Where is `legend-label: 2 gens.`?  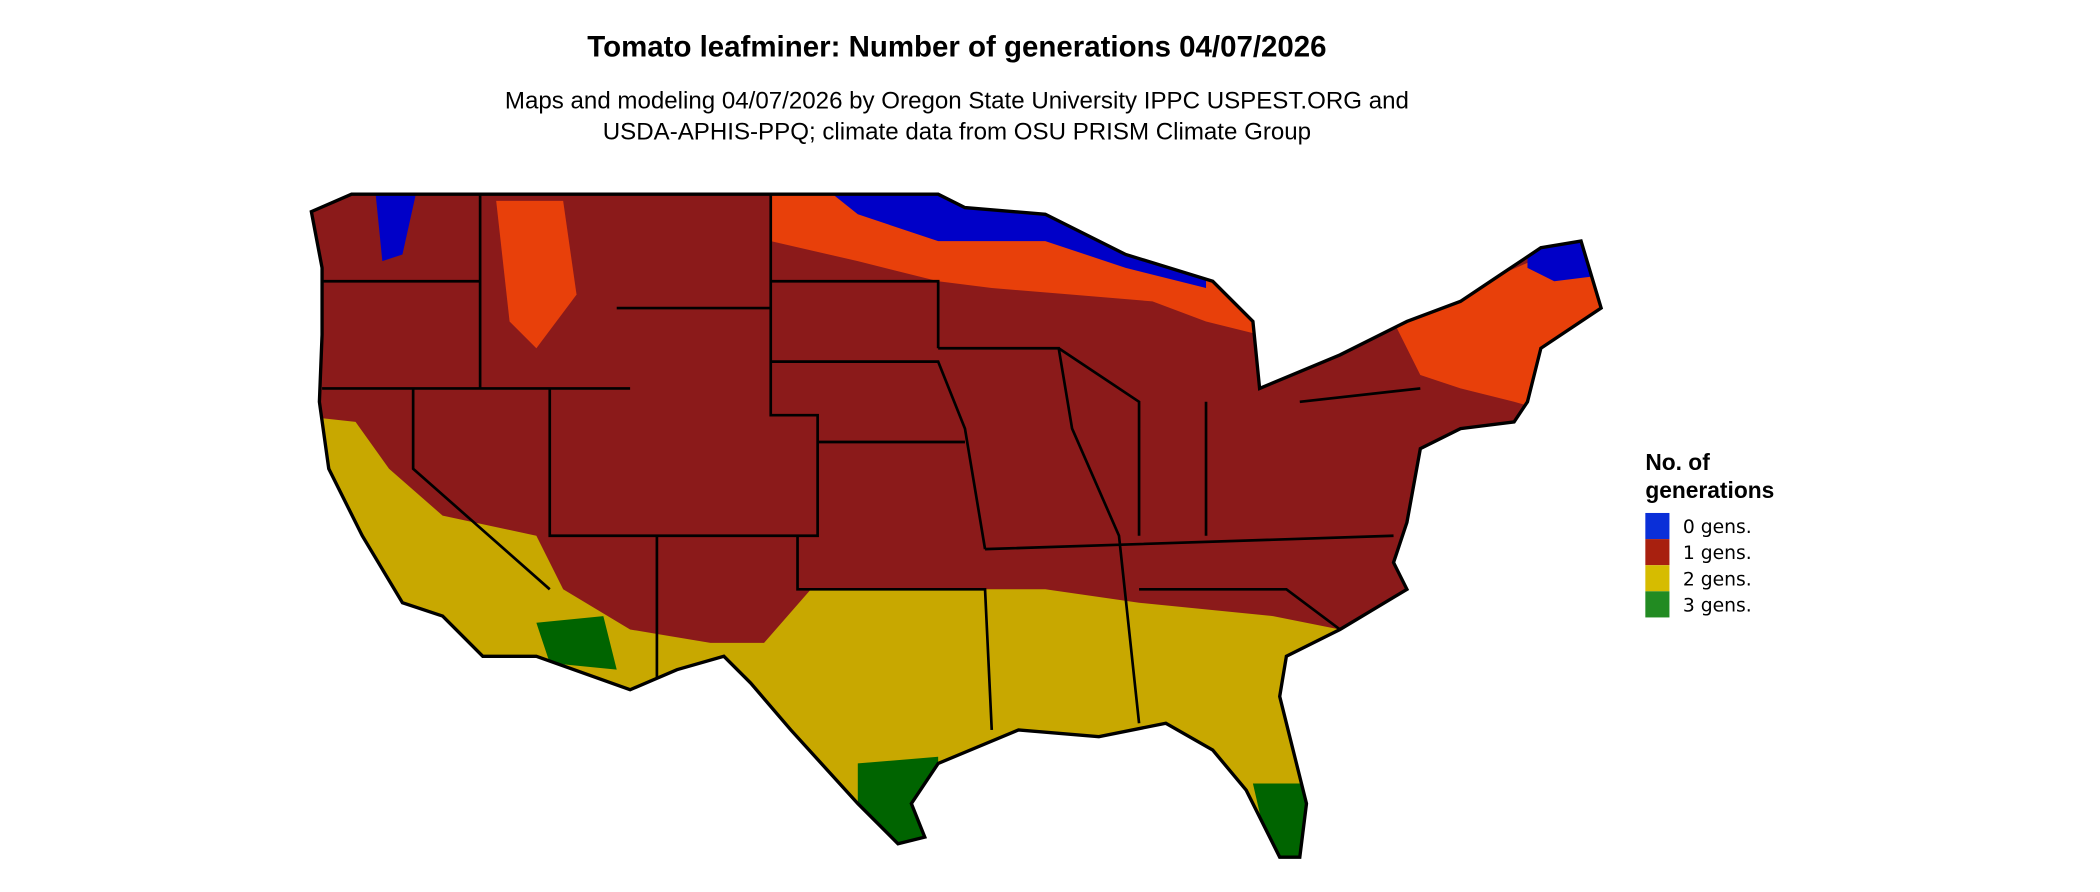 legend-label: 2 gens. is located at coordinates (1717, 579).